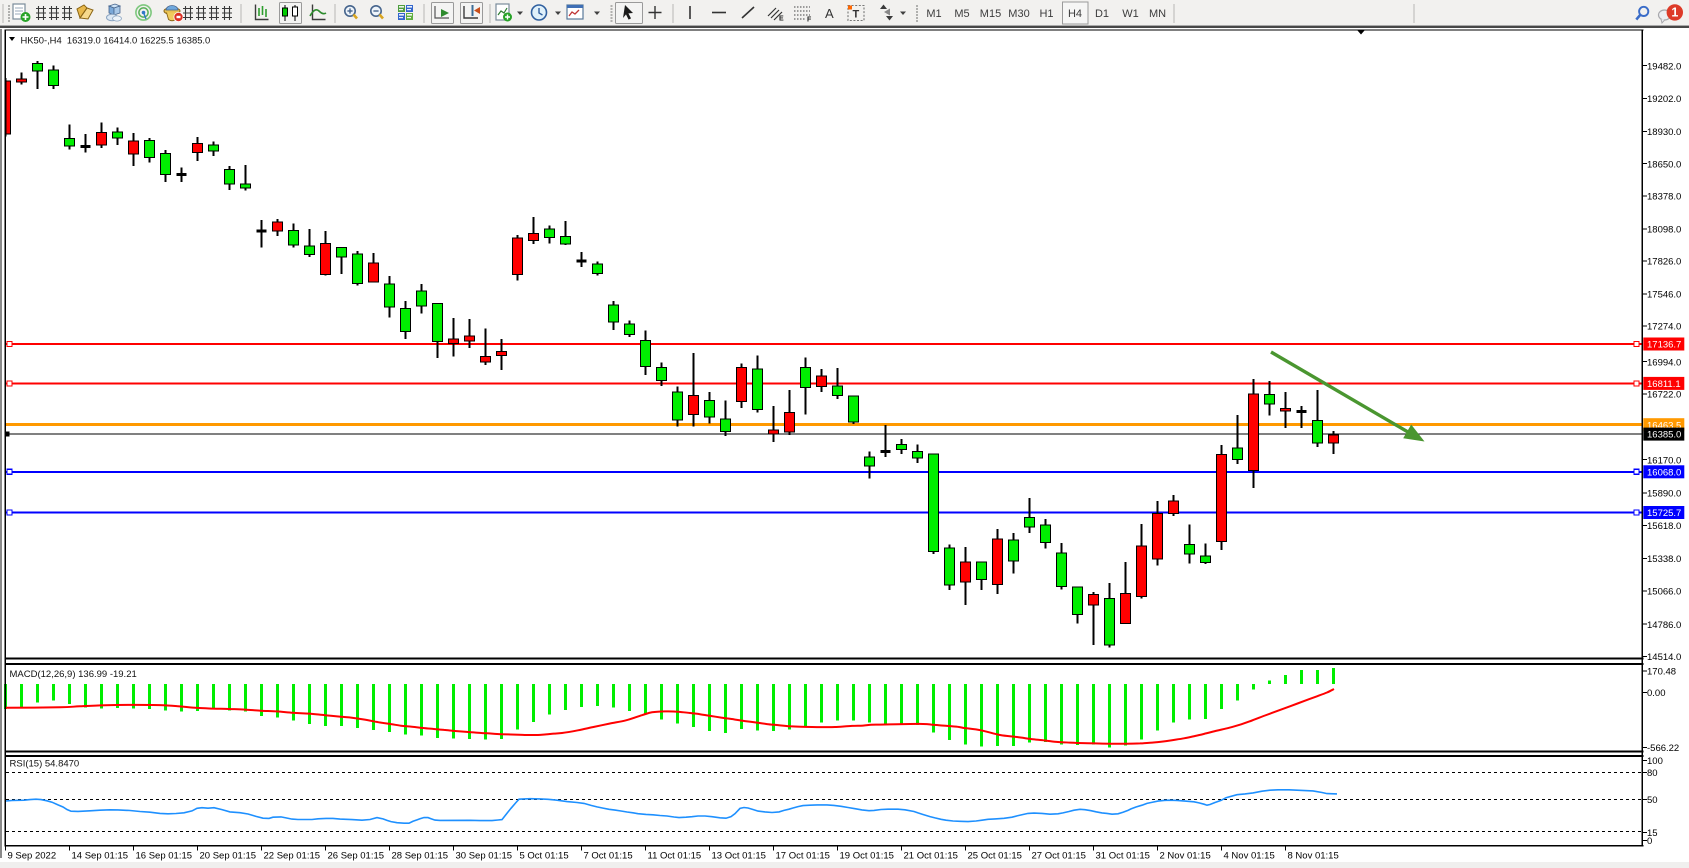 The height and width of the screenshot is (868, 1689). I want to click on svg-text: H4, so click(1075, 14).